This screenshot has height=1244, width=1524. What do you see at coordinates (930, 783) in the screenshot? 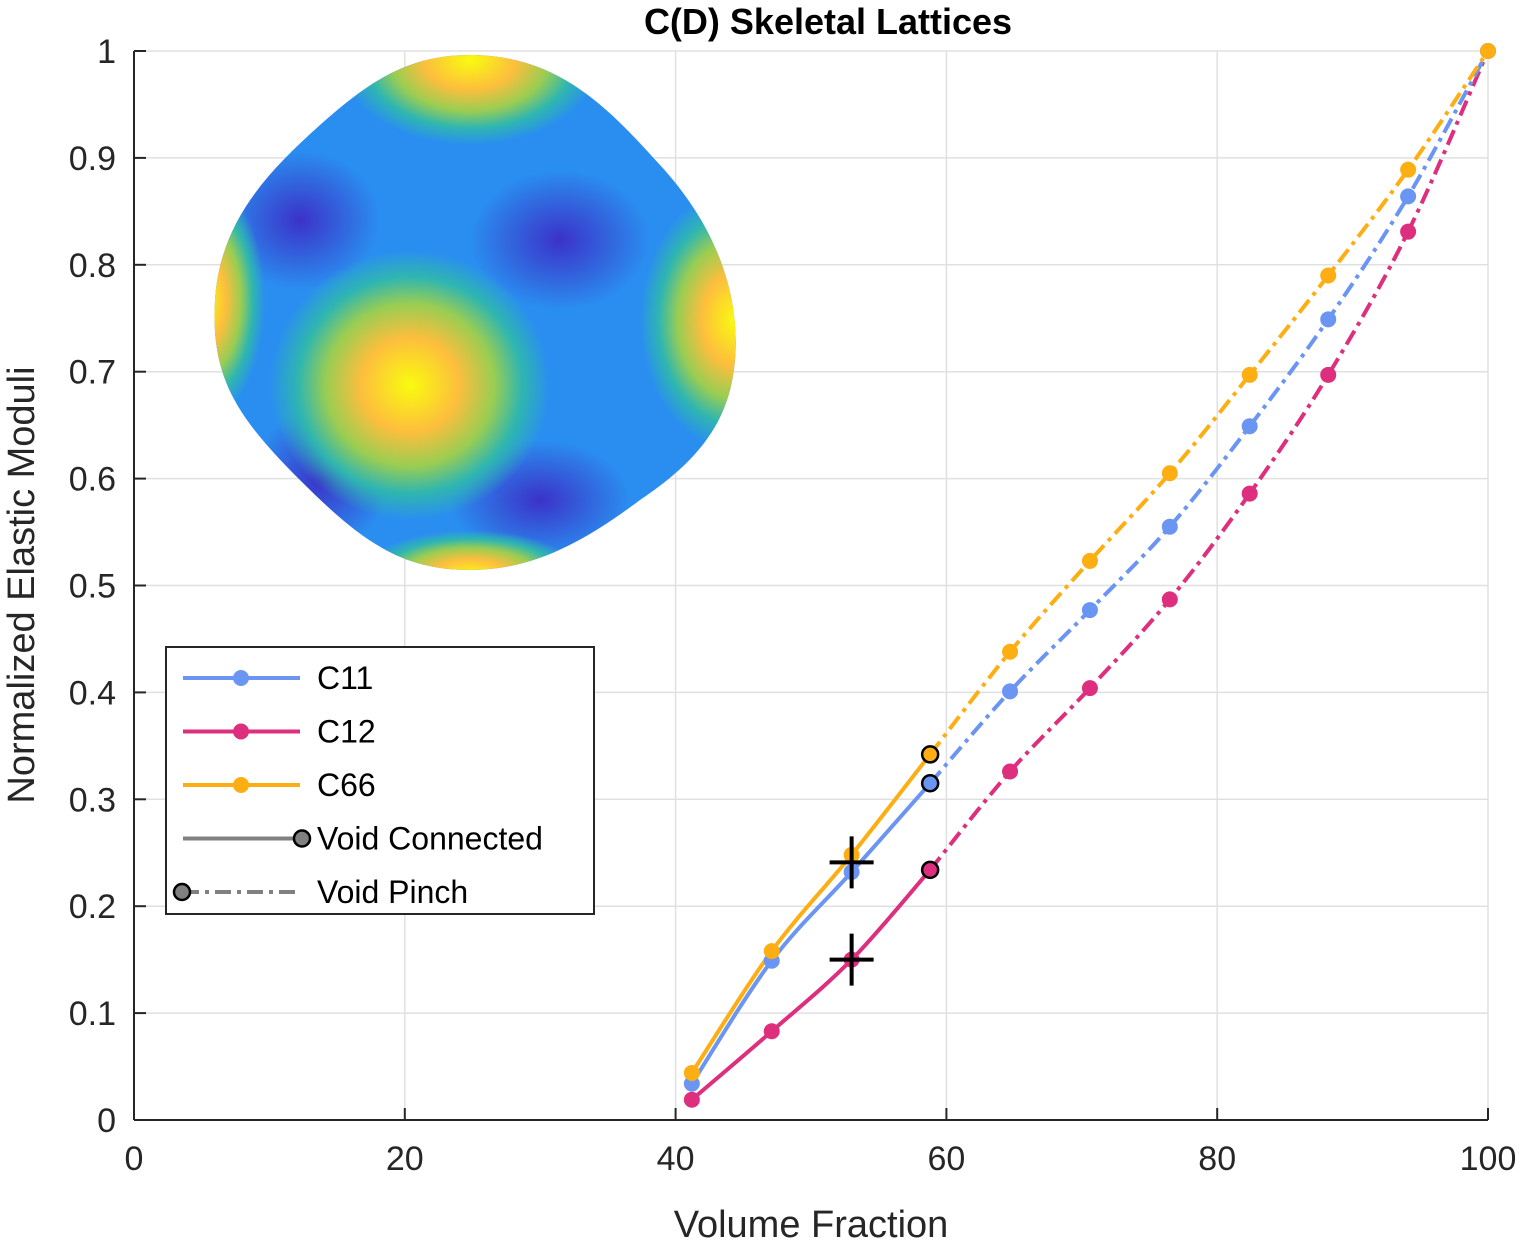
I see `c11-transition-point` at bounding box center [930, 783].